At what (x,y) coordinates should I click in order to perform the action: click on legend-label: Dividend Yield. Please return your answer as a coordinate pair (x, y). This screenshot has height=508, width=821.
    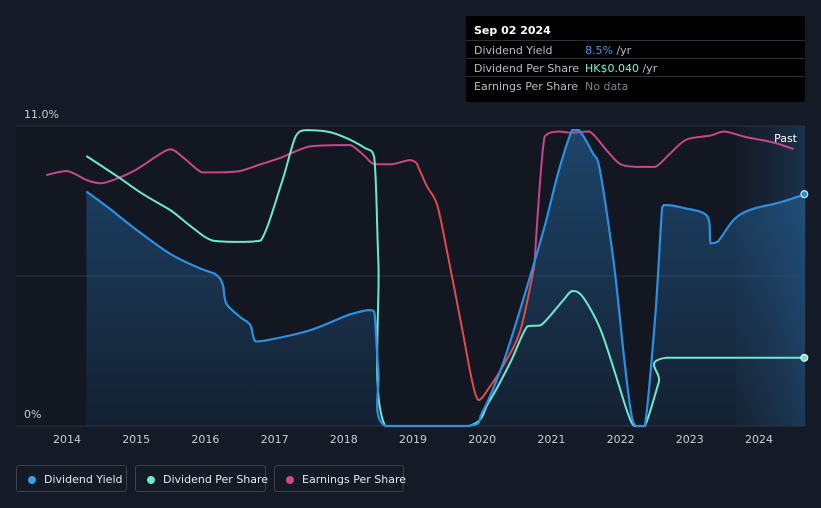
    Looking at the image, I should click on (83, 479).